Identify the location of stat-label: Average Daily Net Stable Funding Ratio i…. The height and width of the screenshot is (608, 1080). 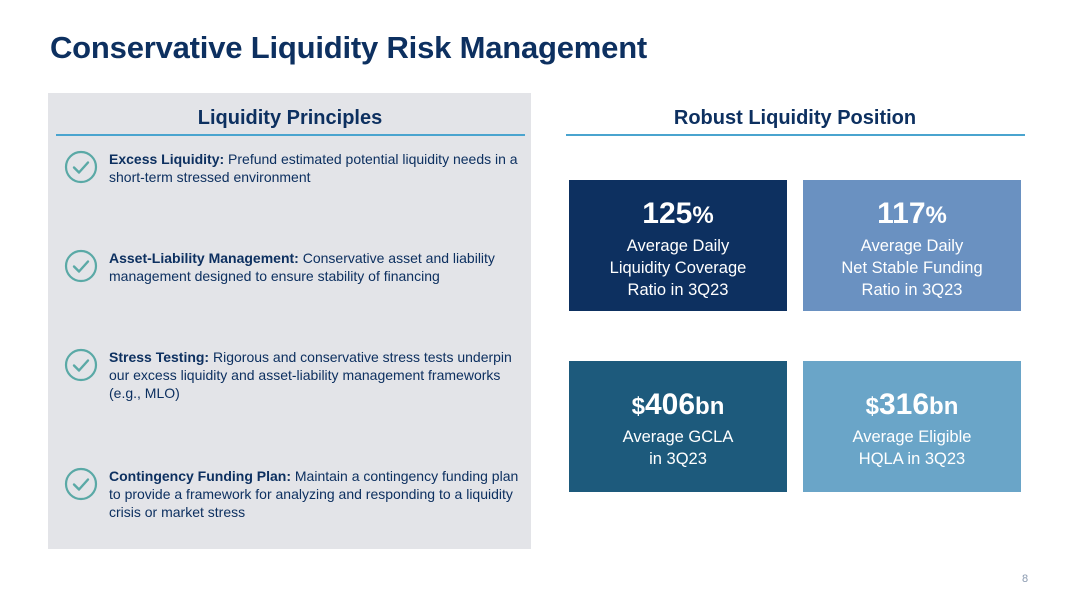
(912, 268).